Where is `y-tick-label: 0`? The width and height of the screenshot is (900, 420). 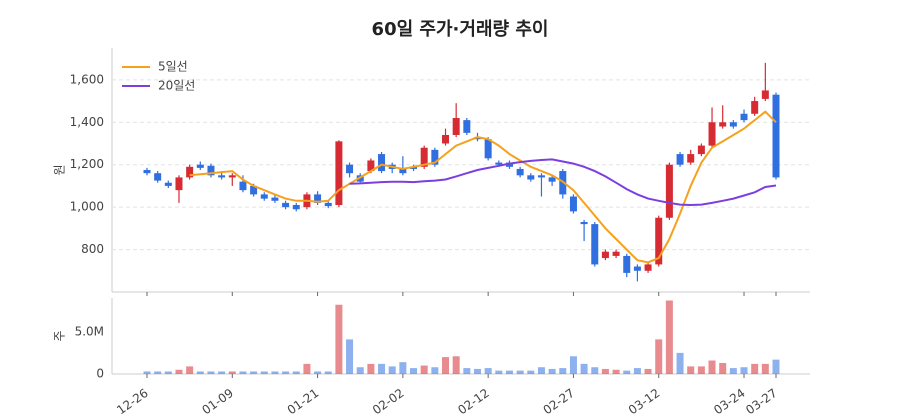
y-tick-label: 0 is located at coordinates (100, 374).